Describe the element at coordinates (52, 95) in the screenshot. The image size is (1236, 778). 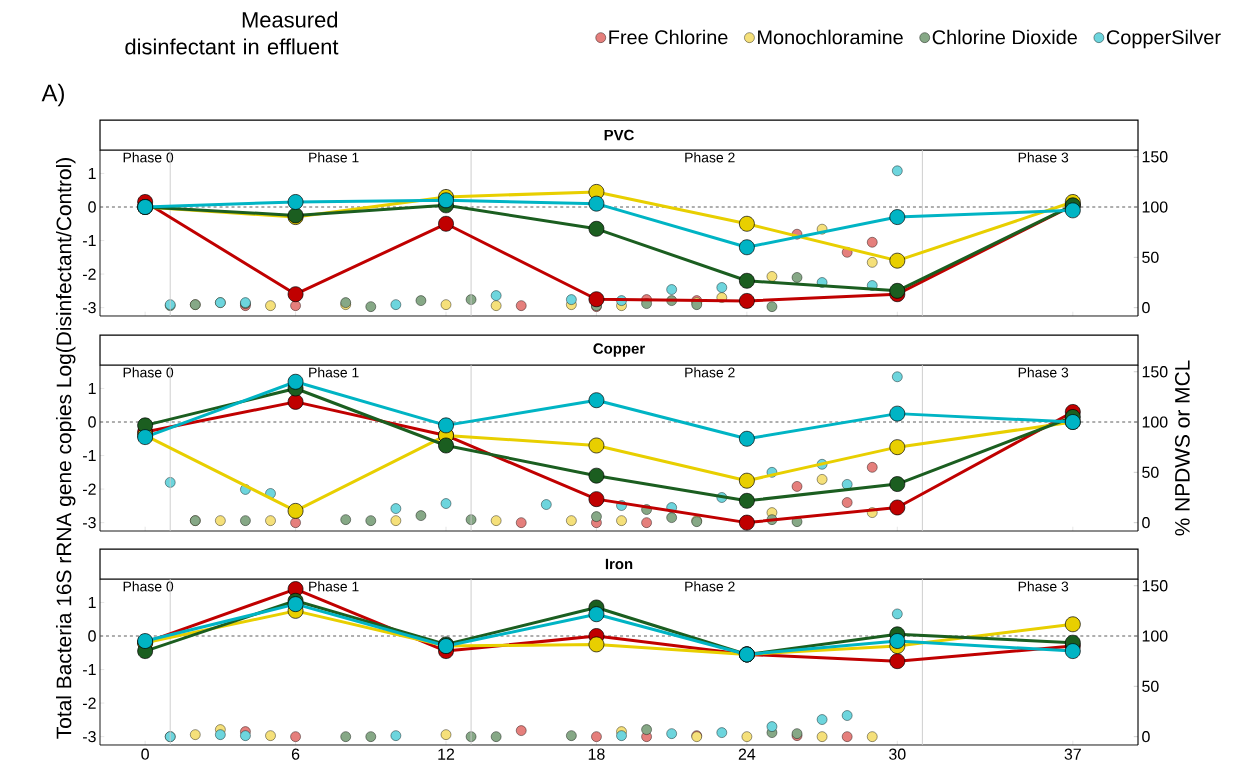
I see `chart-subtitle: A)` at that location.